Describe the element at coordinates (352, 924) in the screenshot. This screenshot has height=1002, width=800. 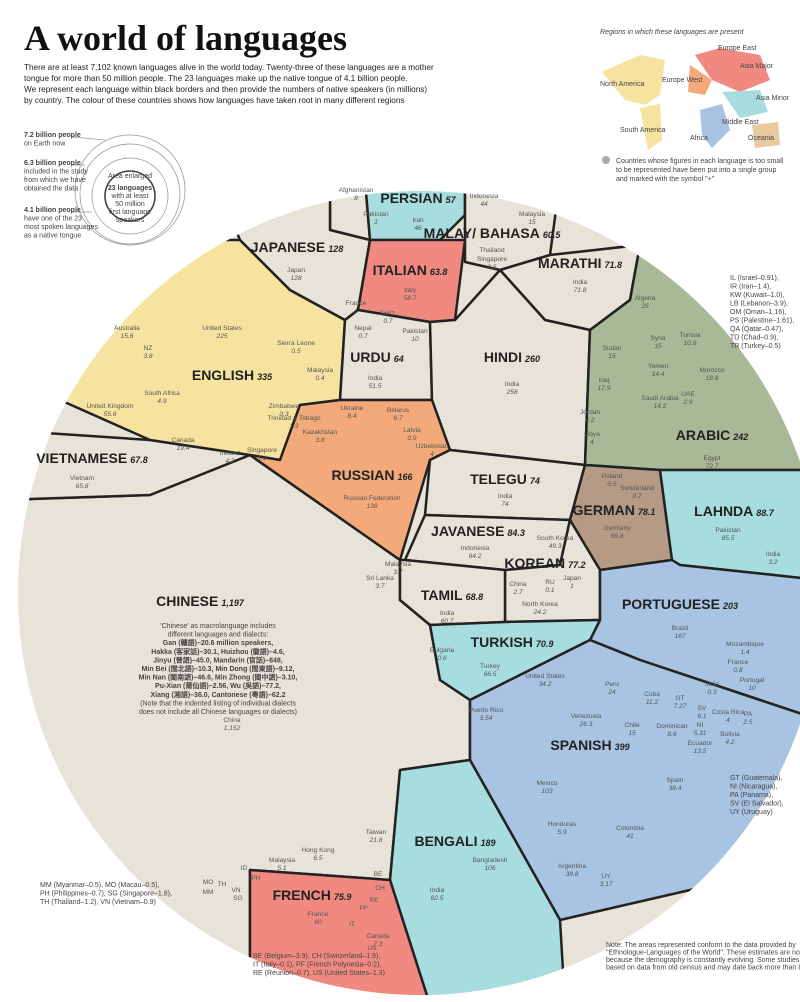
I see `country-name: IT` at that location.